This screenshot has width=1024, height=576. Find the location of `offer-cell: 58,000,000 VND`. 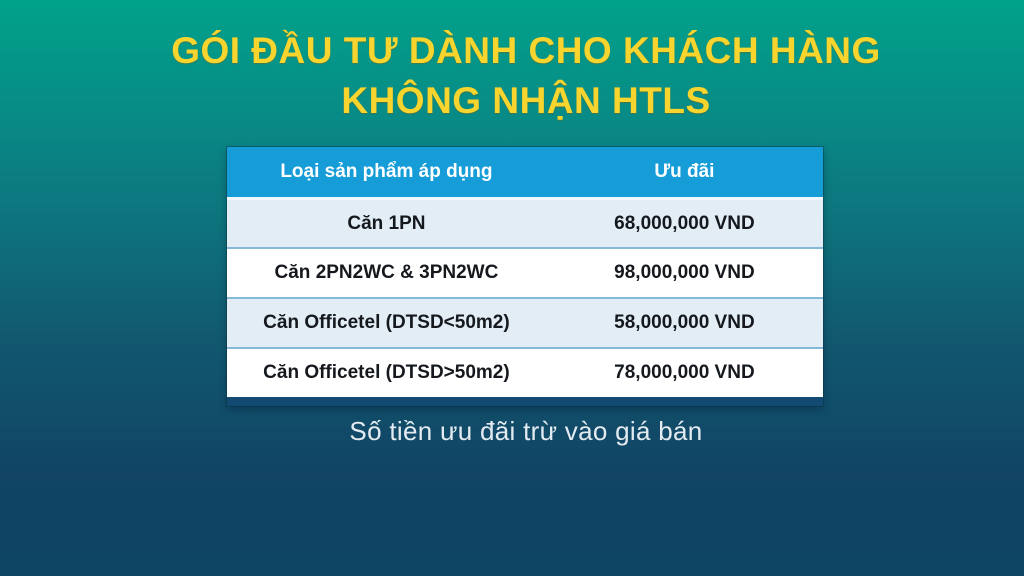

offer-cell: 58,000,000 VND is located at coordinates (684, 322).